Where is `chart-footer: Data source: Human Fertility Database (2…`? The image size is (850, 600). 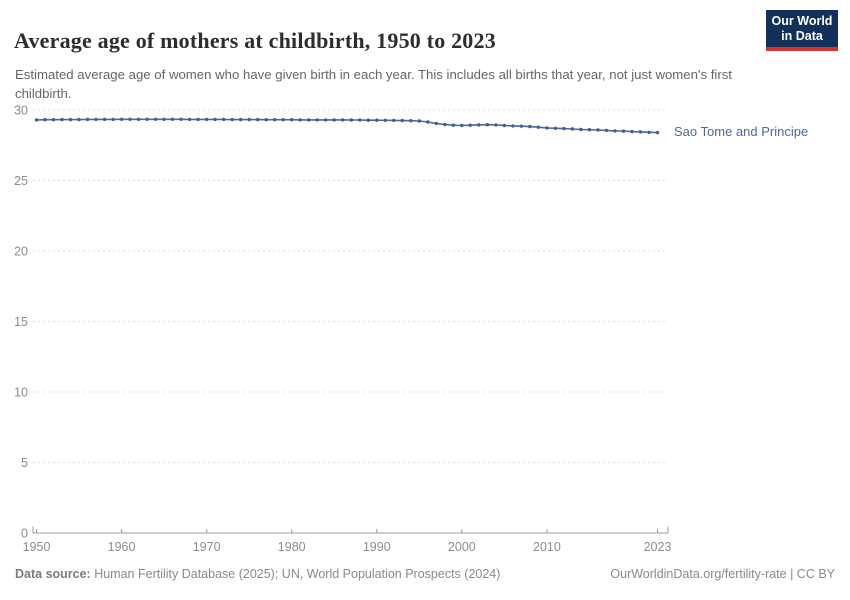
chart-footer: Data source: Human Fertility Database (2… is located at coordinates (425, 574).